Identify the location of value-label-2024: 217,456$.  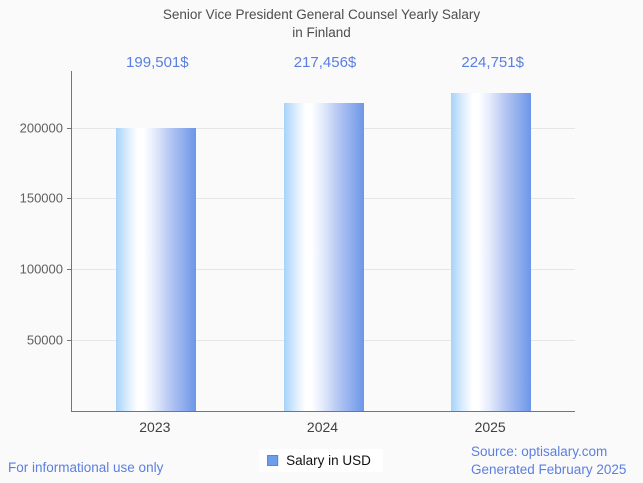
(325, 62).